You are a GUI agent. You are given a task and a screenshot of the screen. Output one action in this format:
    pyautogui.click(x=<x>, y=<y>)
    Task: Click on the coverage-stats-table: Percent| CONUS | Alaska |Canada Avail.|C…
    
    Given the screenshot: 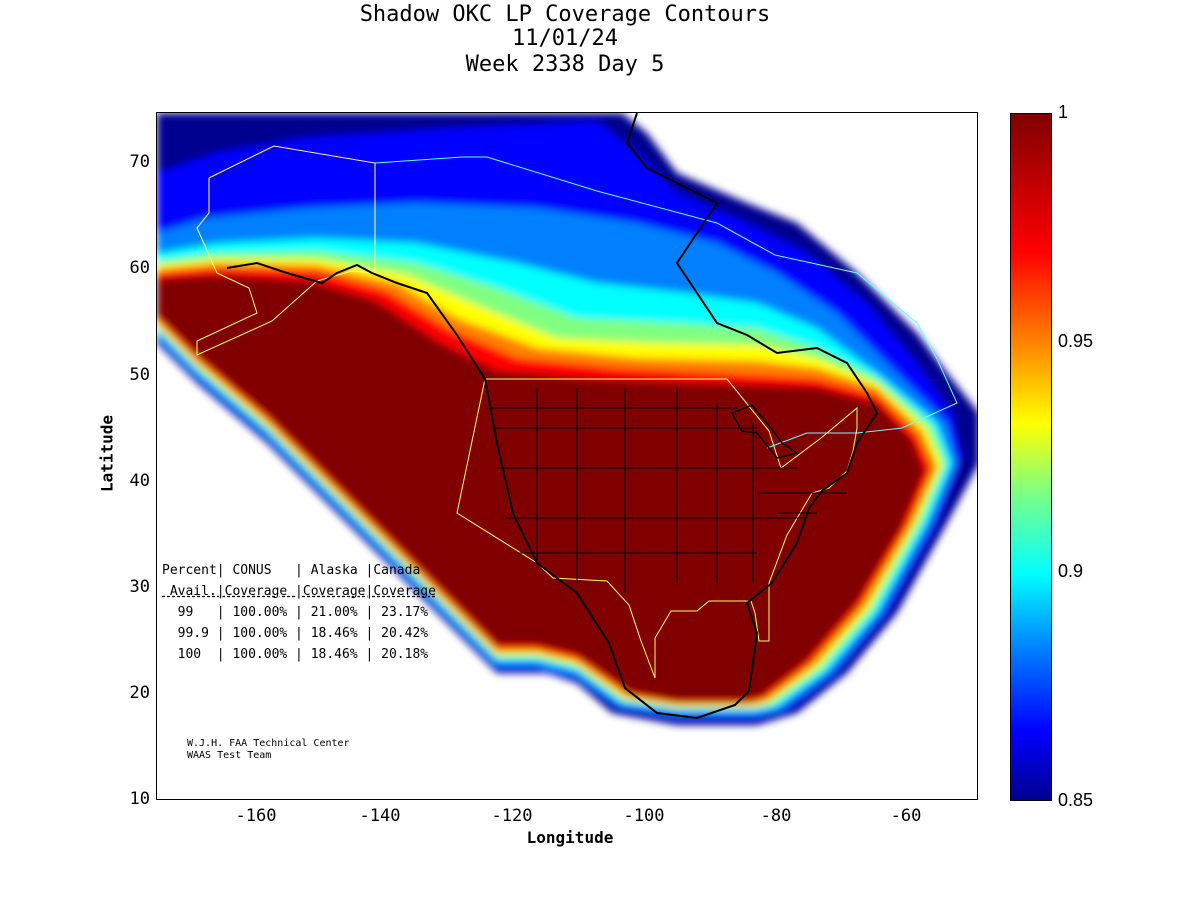 What is the action you would take?
    pyautogui.click(x=299, y=612)
    